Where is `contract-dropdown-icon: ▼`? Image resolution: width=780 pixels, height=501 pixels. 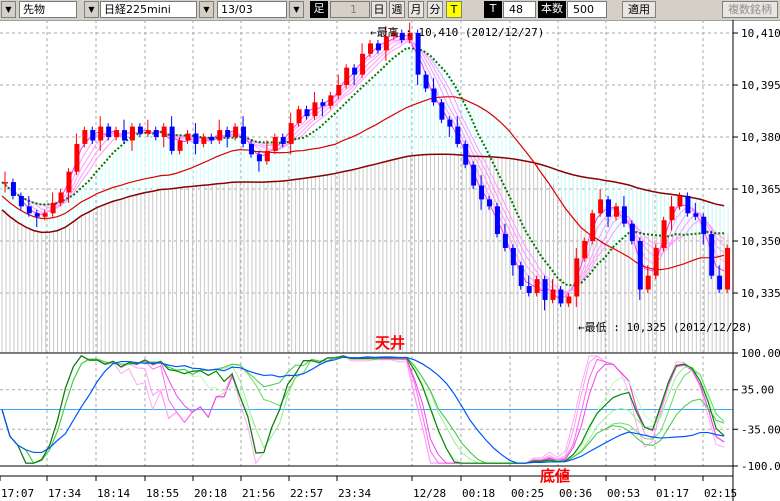
contract-dropdown-icon: ▼ is located at coordinates (296, 9).